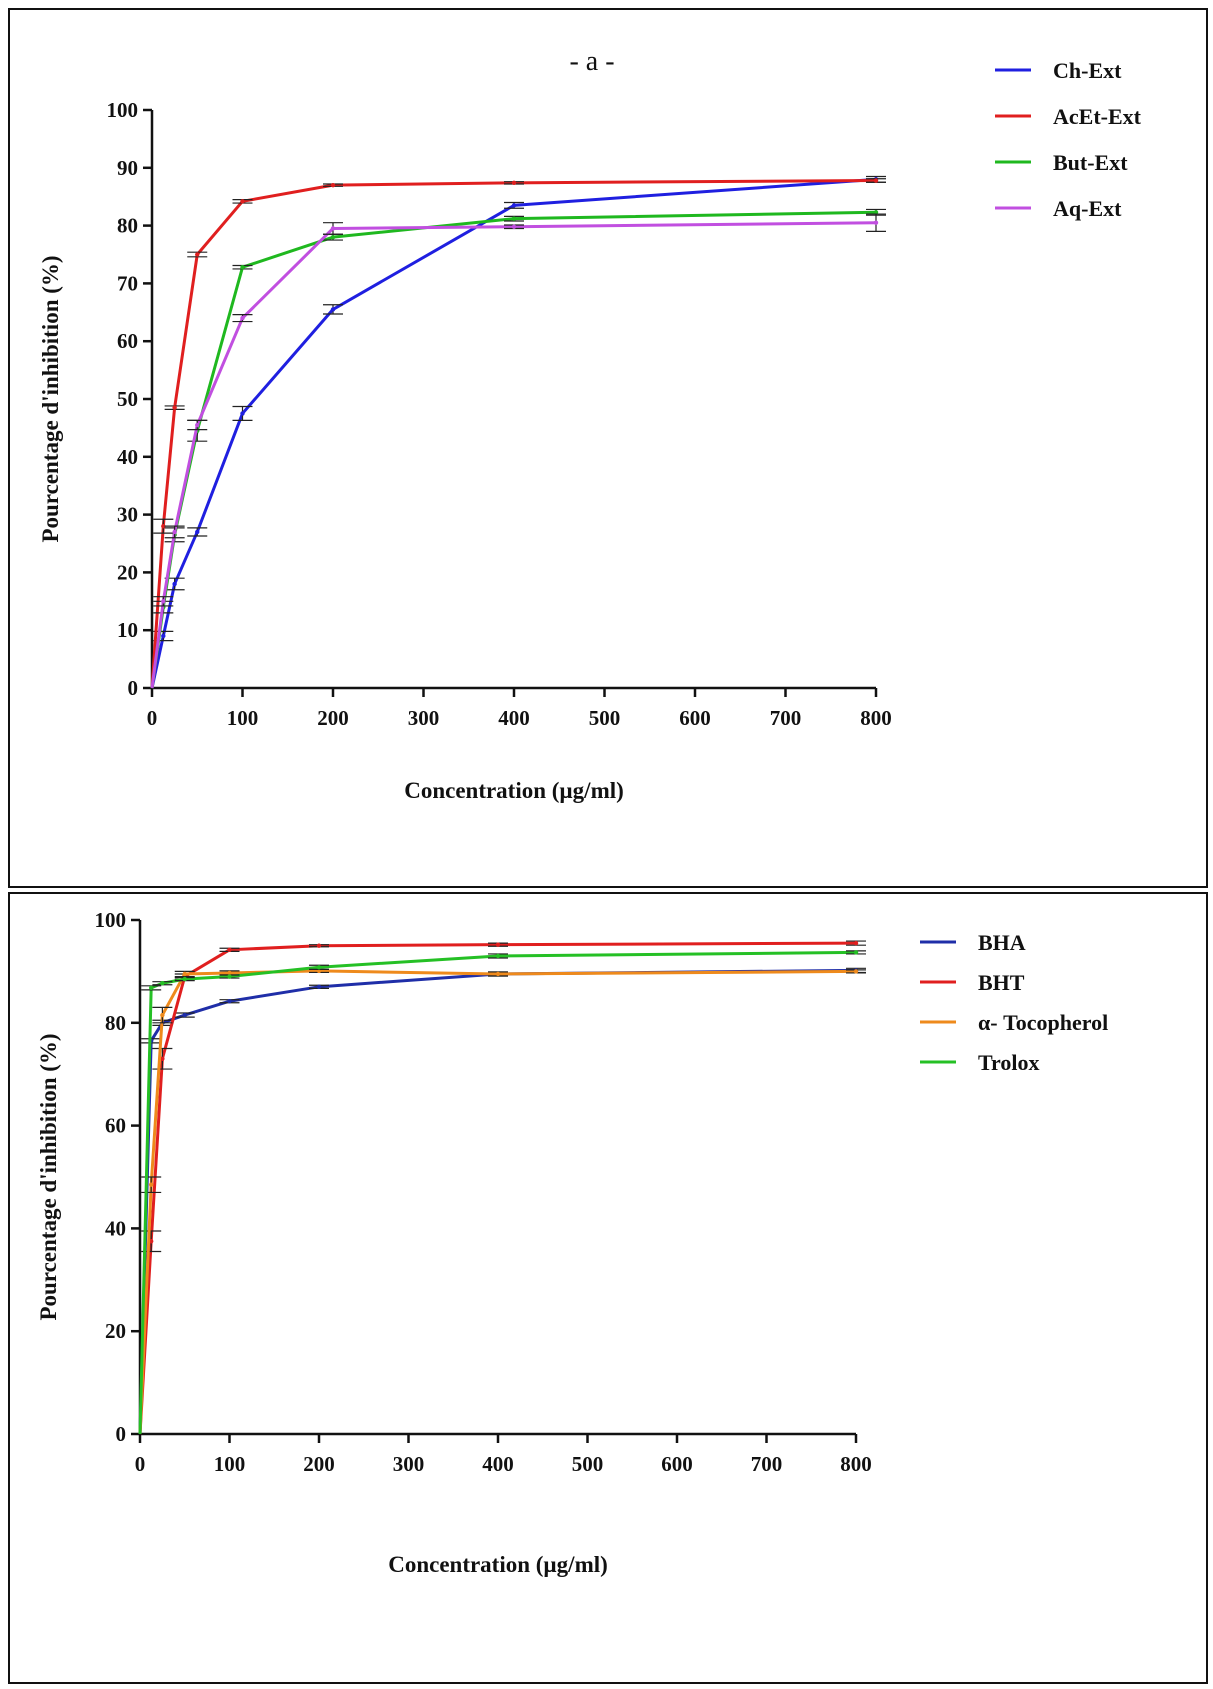  Describe the element at coordinates (514, 718) in the screenshot. I see `chart-a-x-tick-label: 400` at that location.